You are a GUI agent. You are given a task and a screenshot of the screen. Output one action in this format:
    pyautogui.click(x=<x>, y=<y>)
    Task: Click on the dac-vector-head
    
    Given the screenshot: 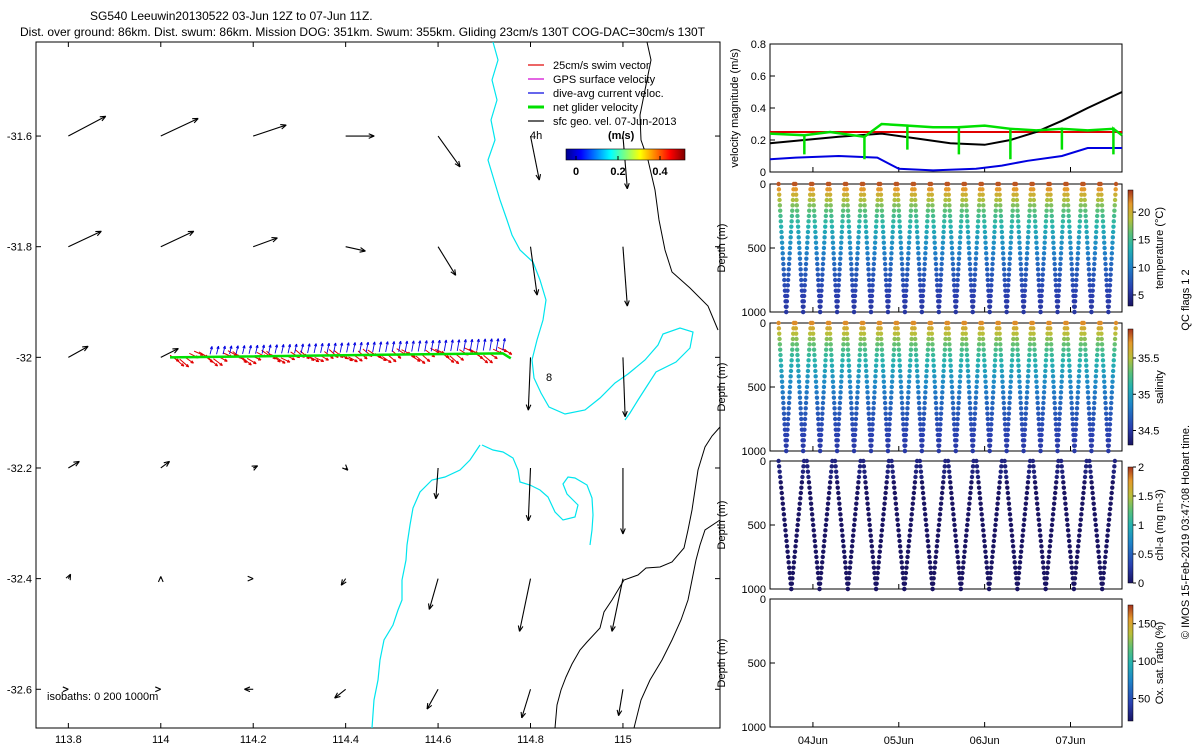 What is the action you would take?
    pyautogui.click(x=355, y=344)
    